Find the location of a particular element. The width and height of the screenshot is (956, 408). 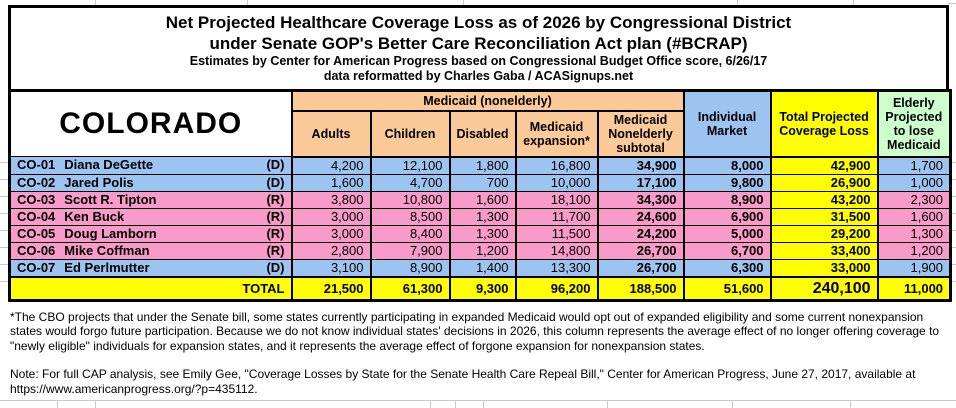

total-expansion: 96,200 is located at coordinates (556, 288).